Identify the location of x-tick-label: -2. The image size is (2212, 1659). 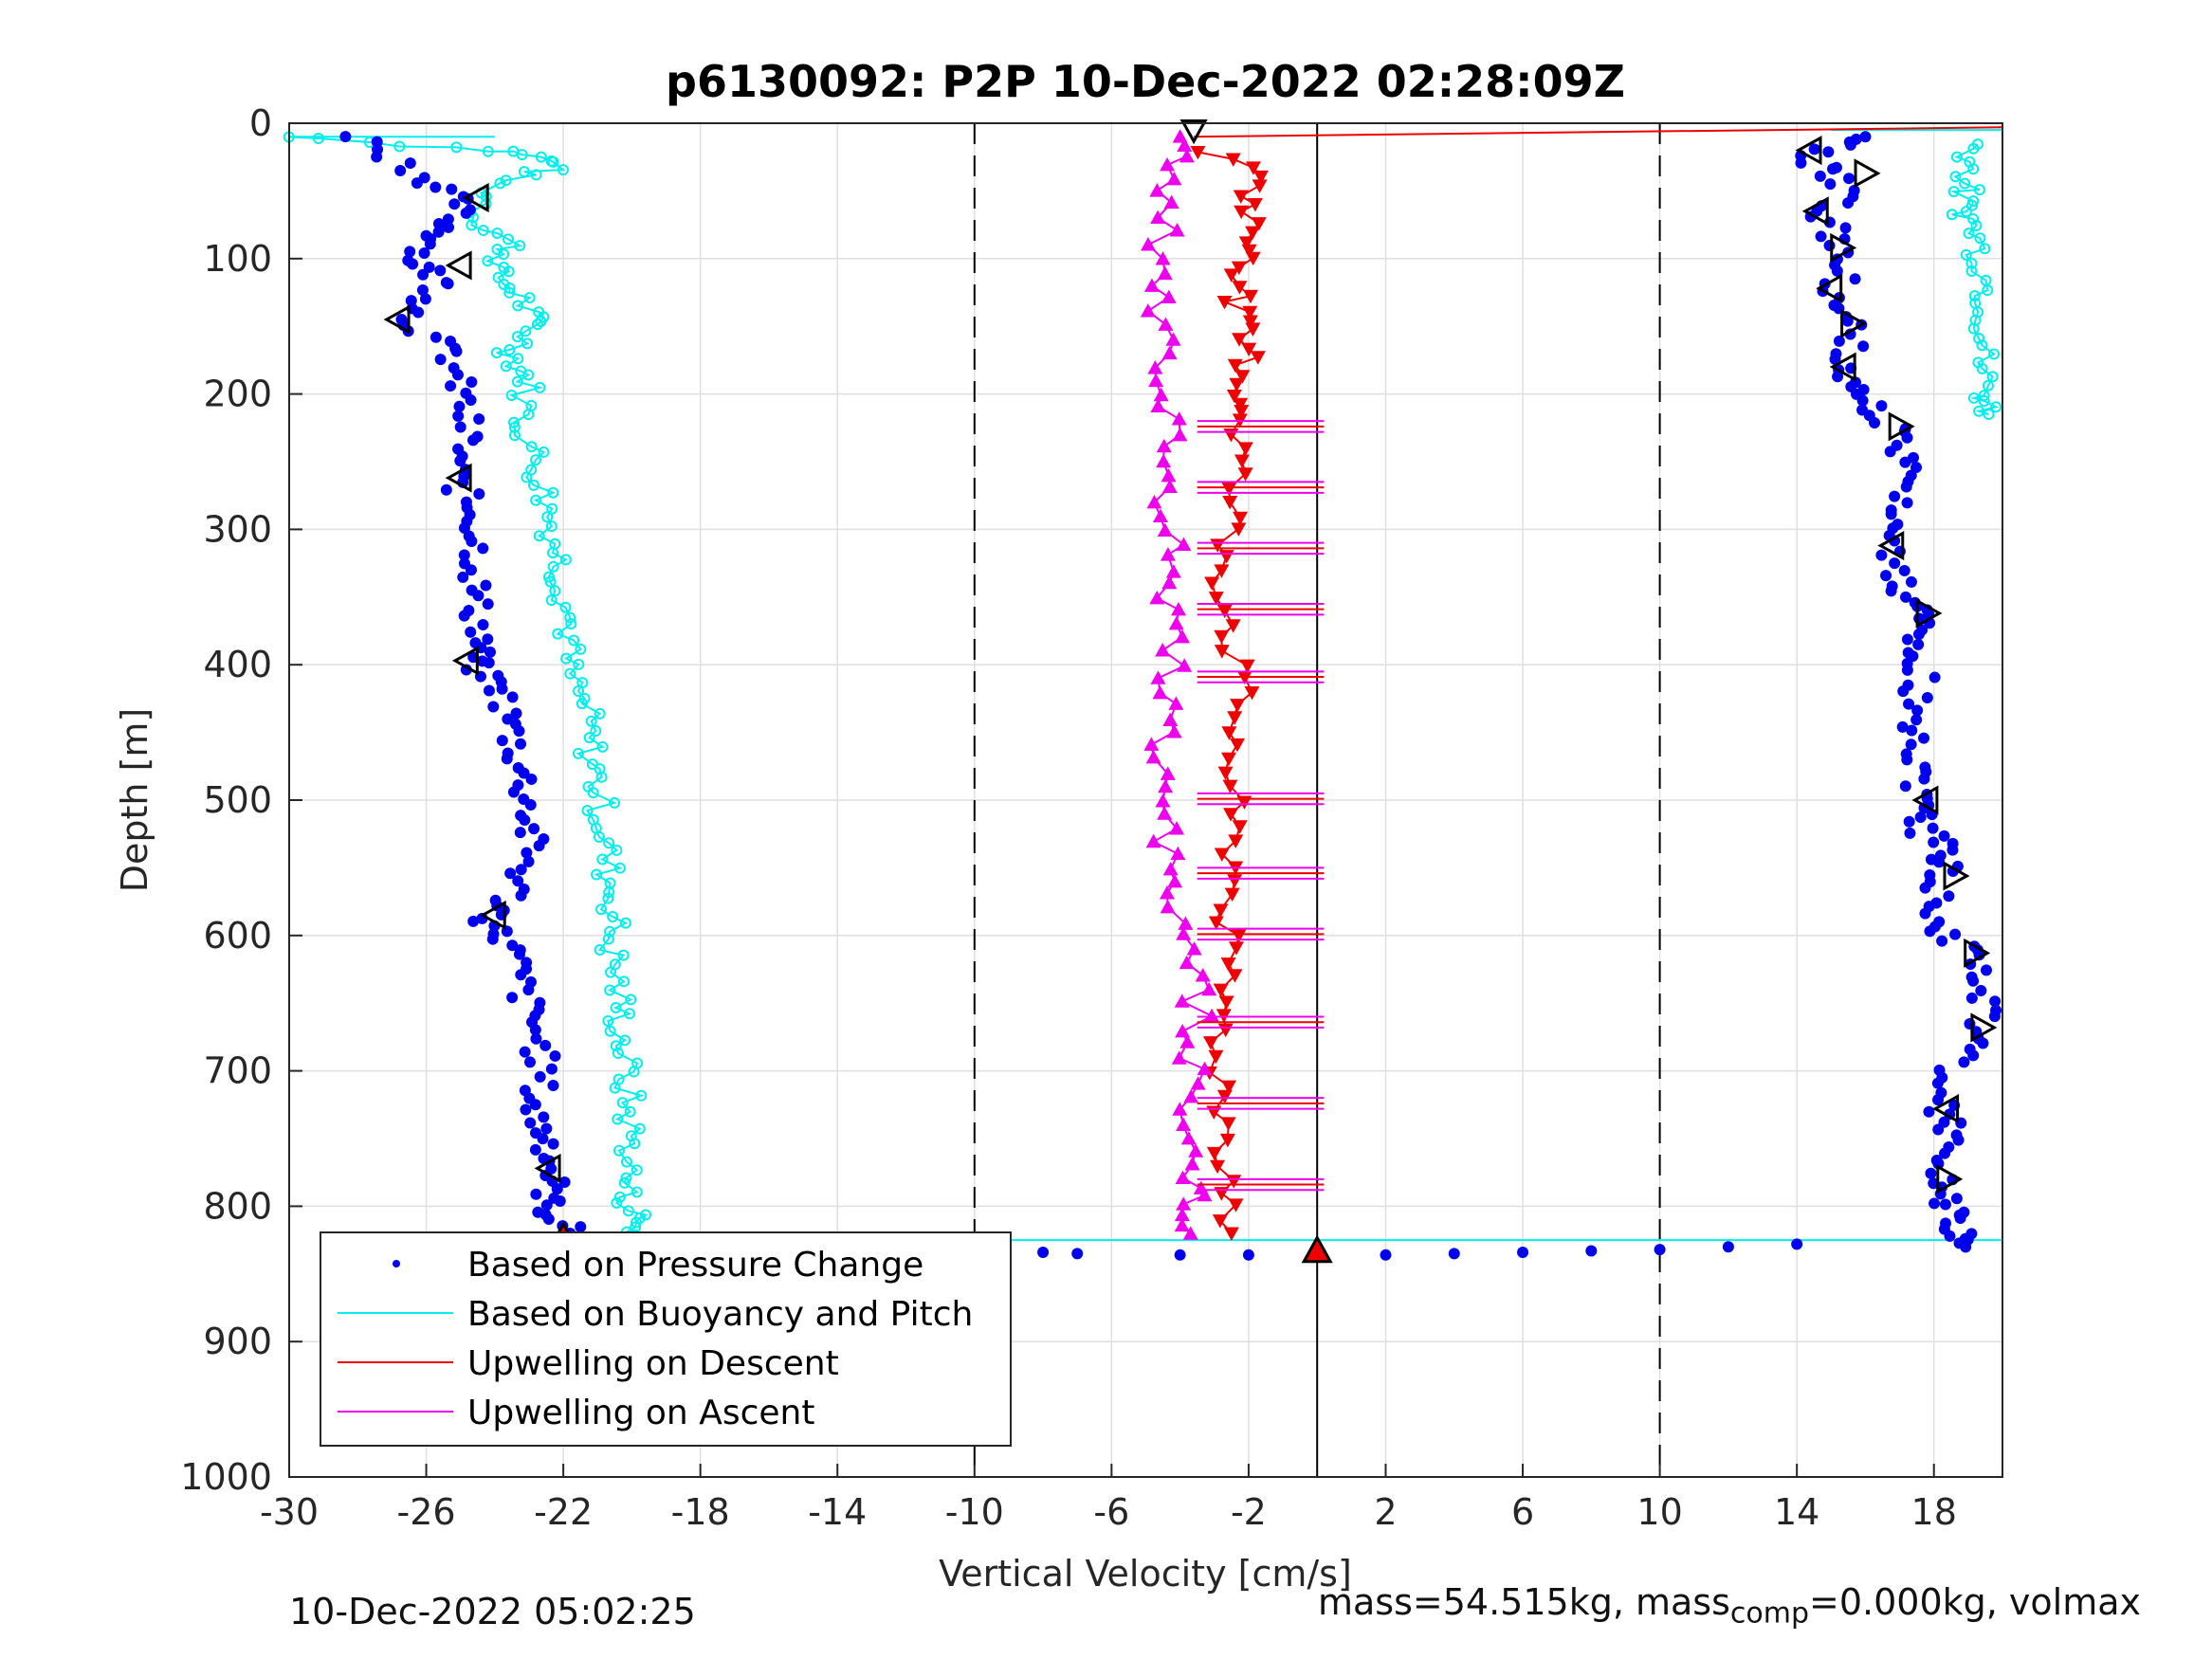
(1249, 1512).